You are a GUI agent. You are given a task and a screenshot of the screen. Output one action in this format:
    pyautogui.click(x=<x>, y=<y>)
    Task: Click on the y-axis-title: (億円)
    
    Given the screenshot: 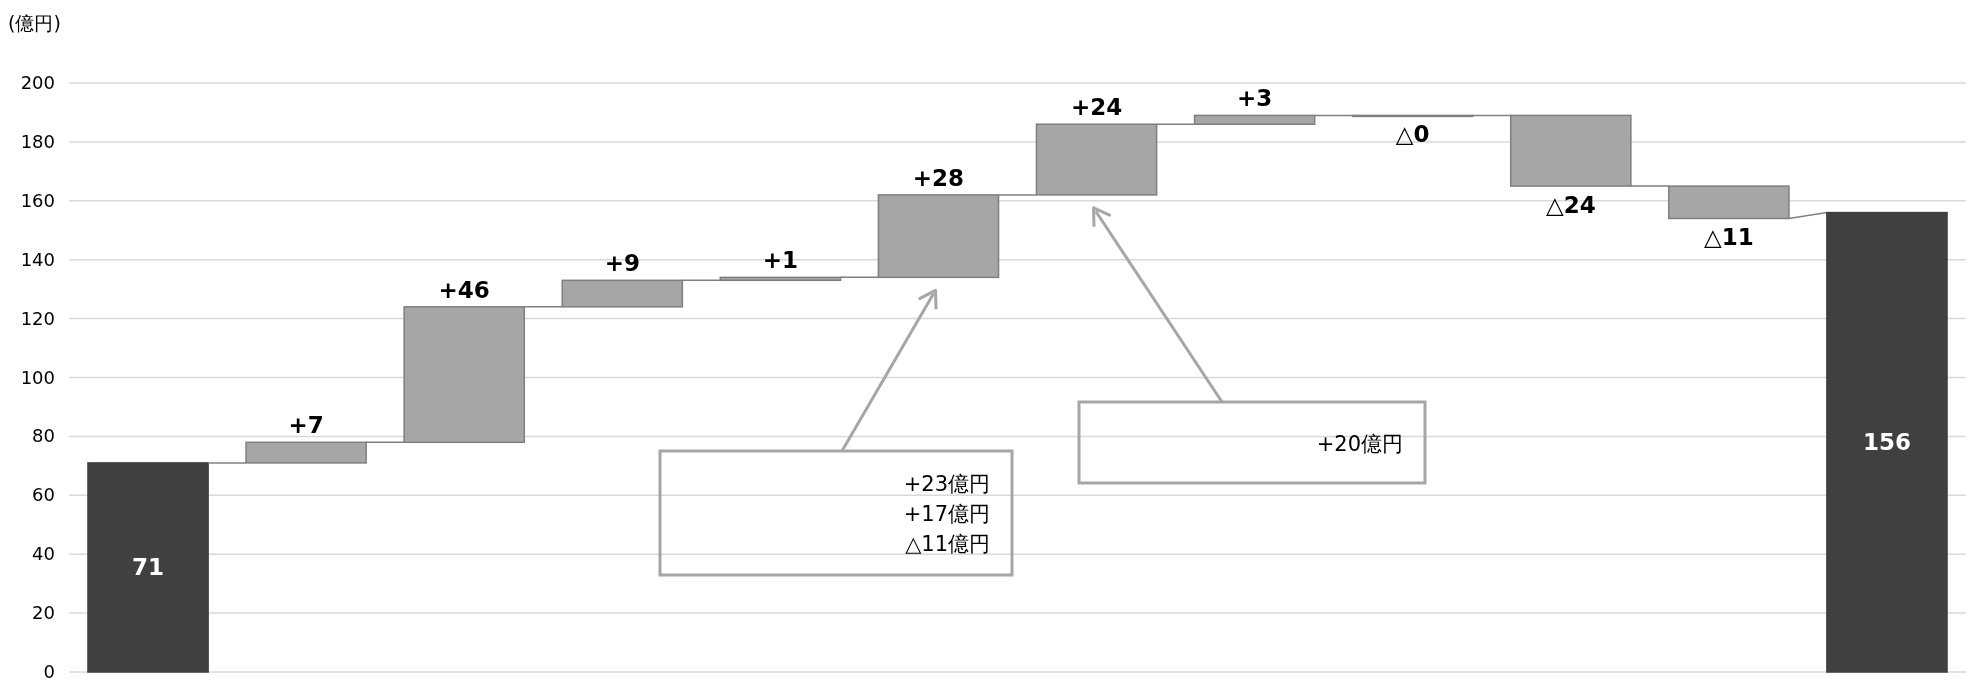 What is the action you would take?
    pyautogui.click(x=34, y=23)
    